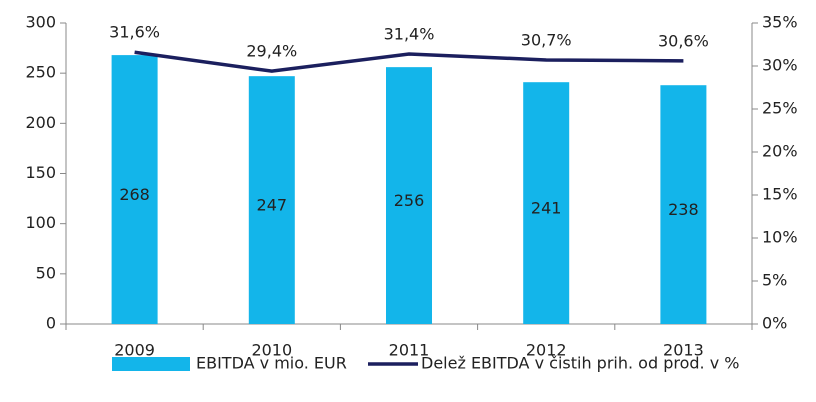  I want to click on line-label: 30,6%, so click(683, 40).